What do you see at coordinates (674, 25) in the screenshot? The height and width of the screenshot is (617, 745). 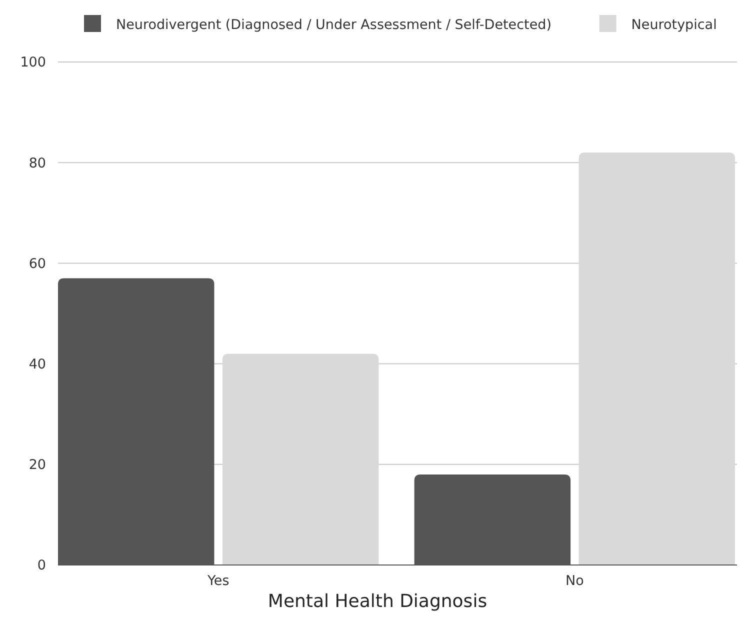 I see `legend-label: Neurotypical` at bounding box center [674, 25].